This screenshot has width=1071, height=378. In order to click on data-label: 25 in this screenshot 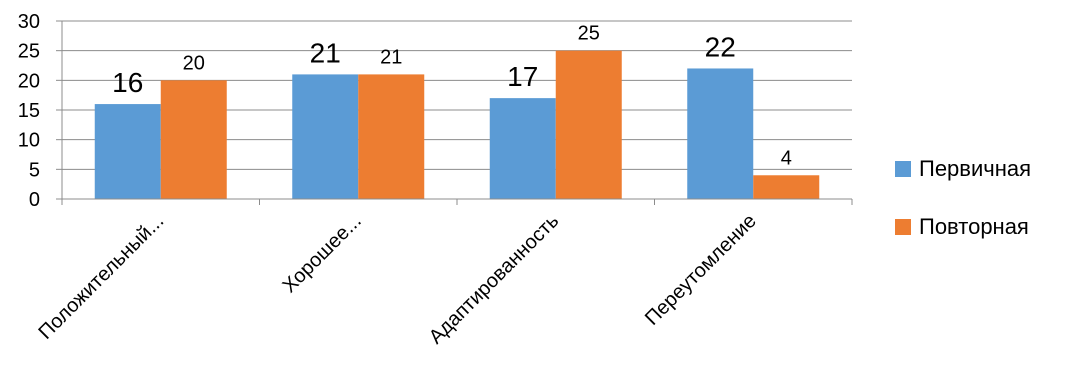, I will do `click(589, 34)`.